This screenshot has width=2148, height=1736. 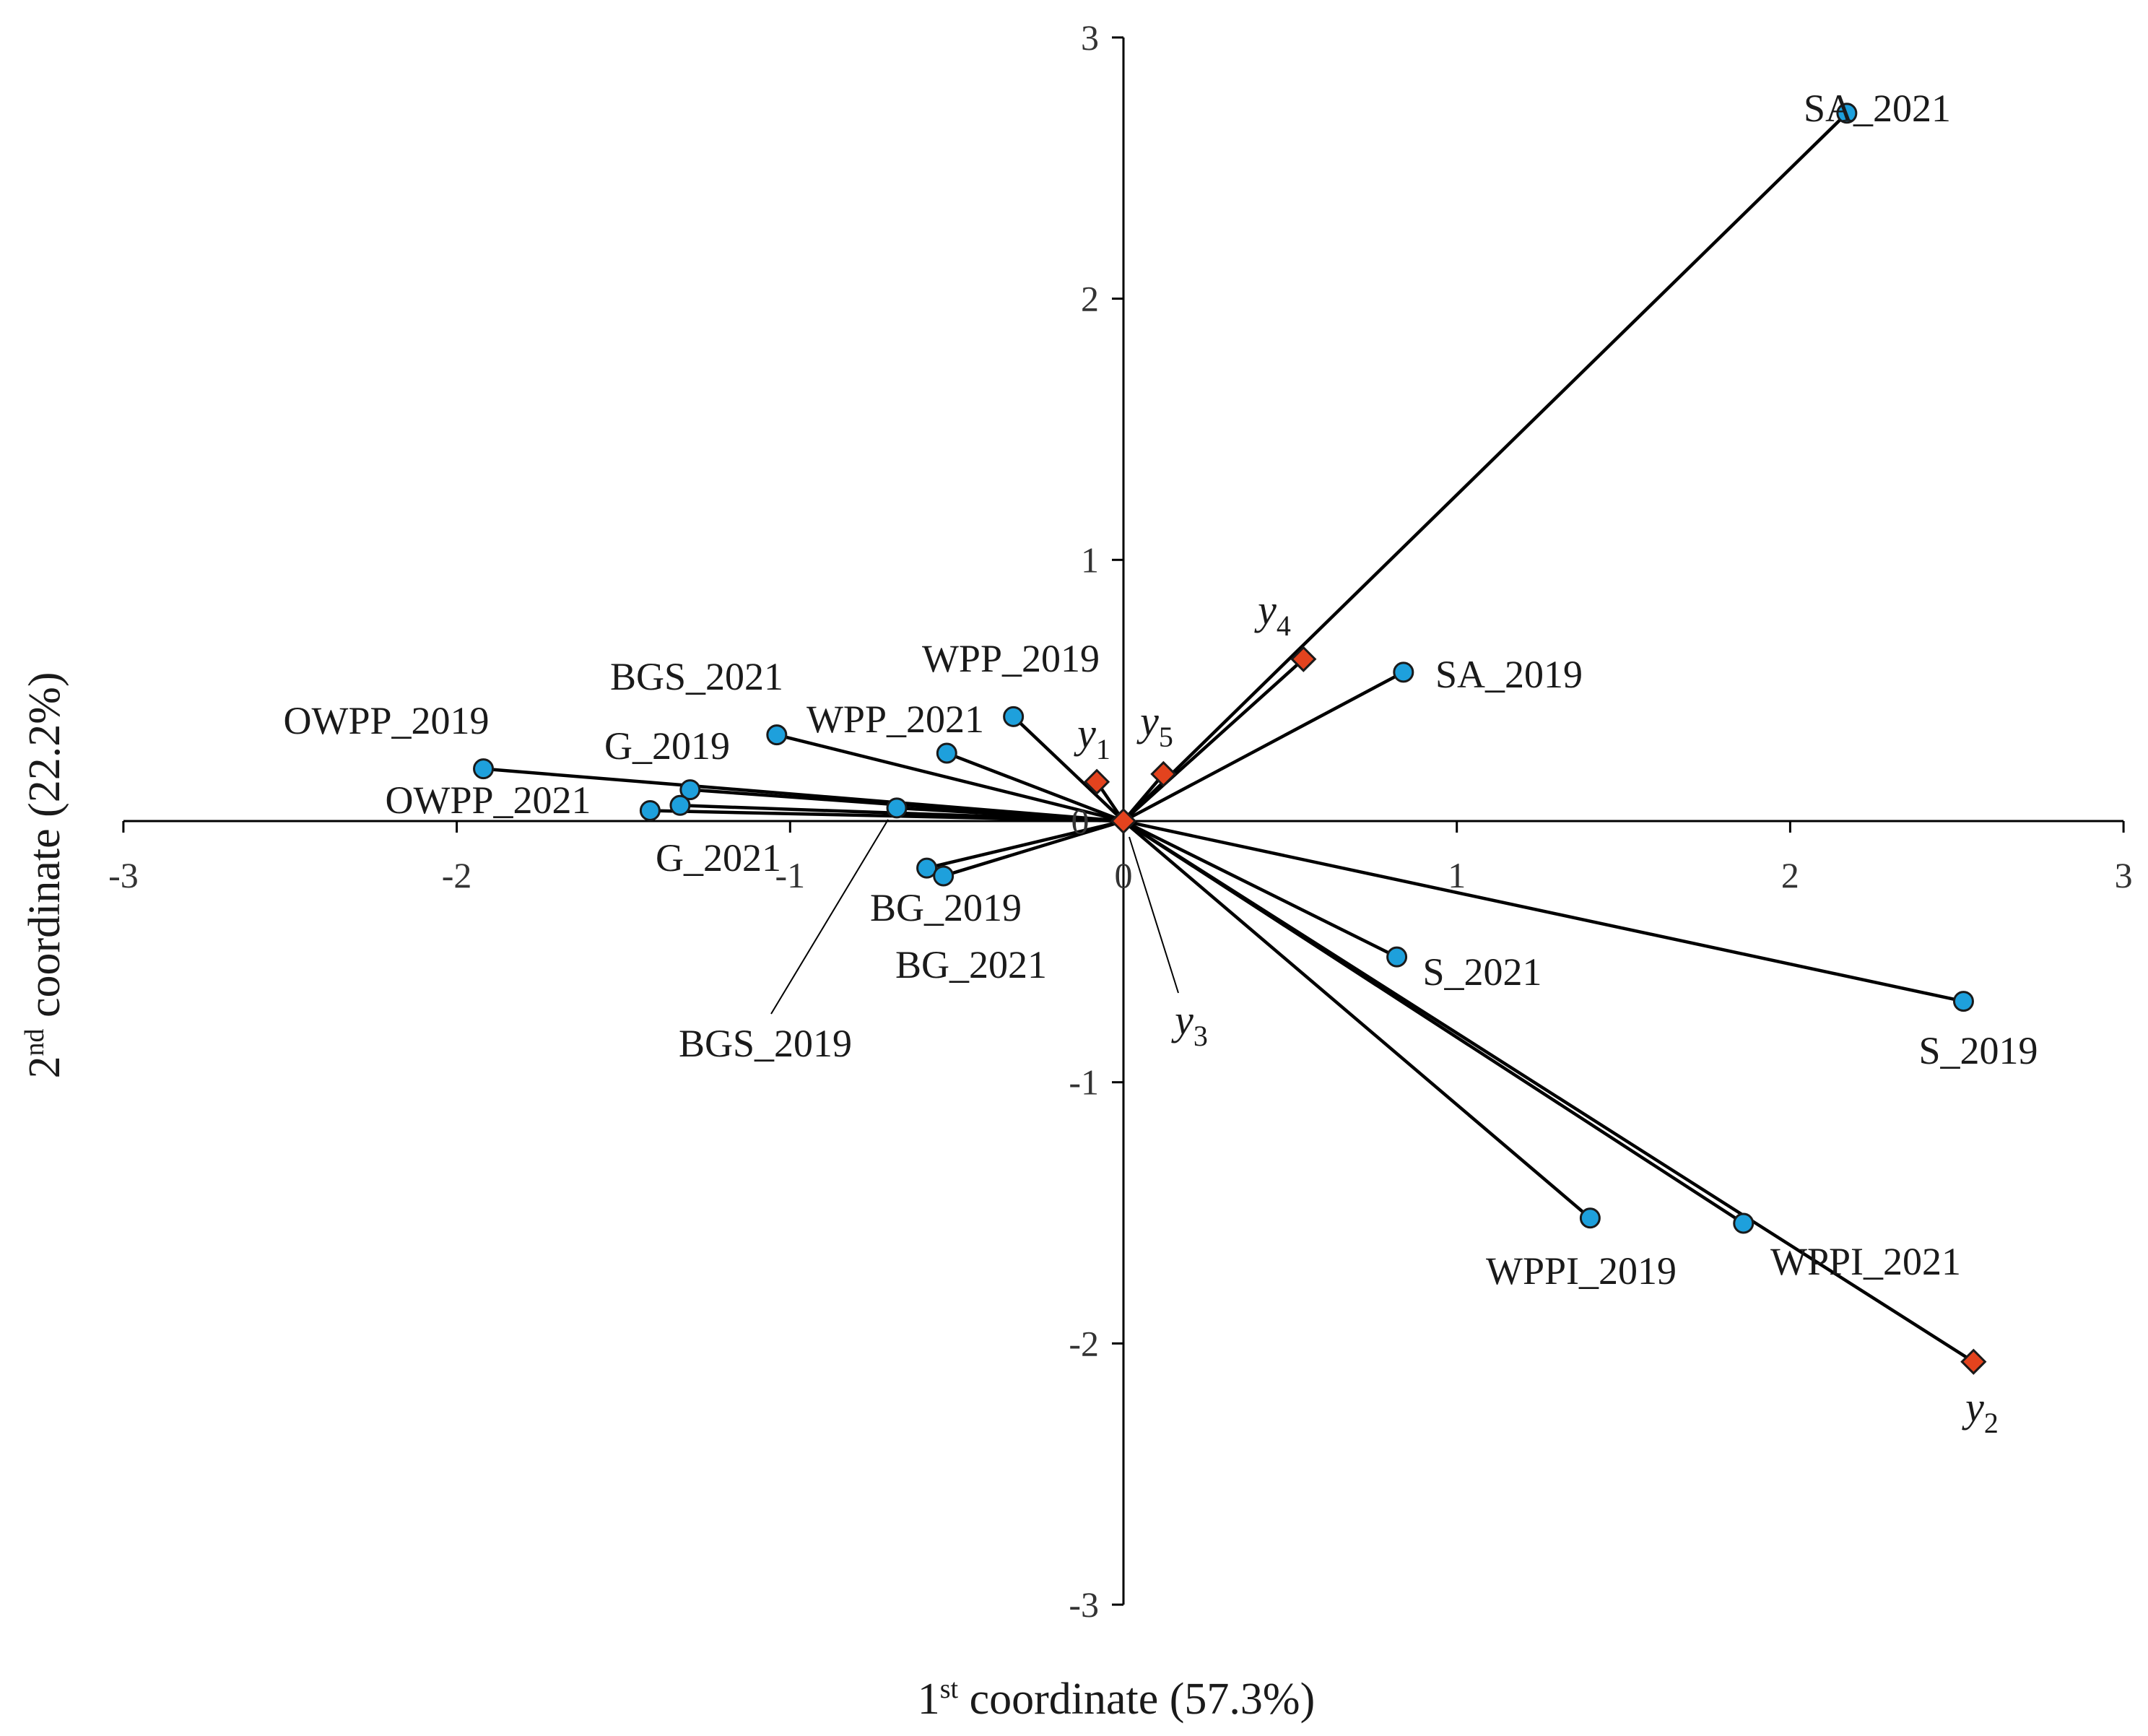 I want to click on x-tick-label: -2, so click(x=457, y=875).